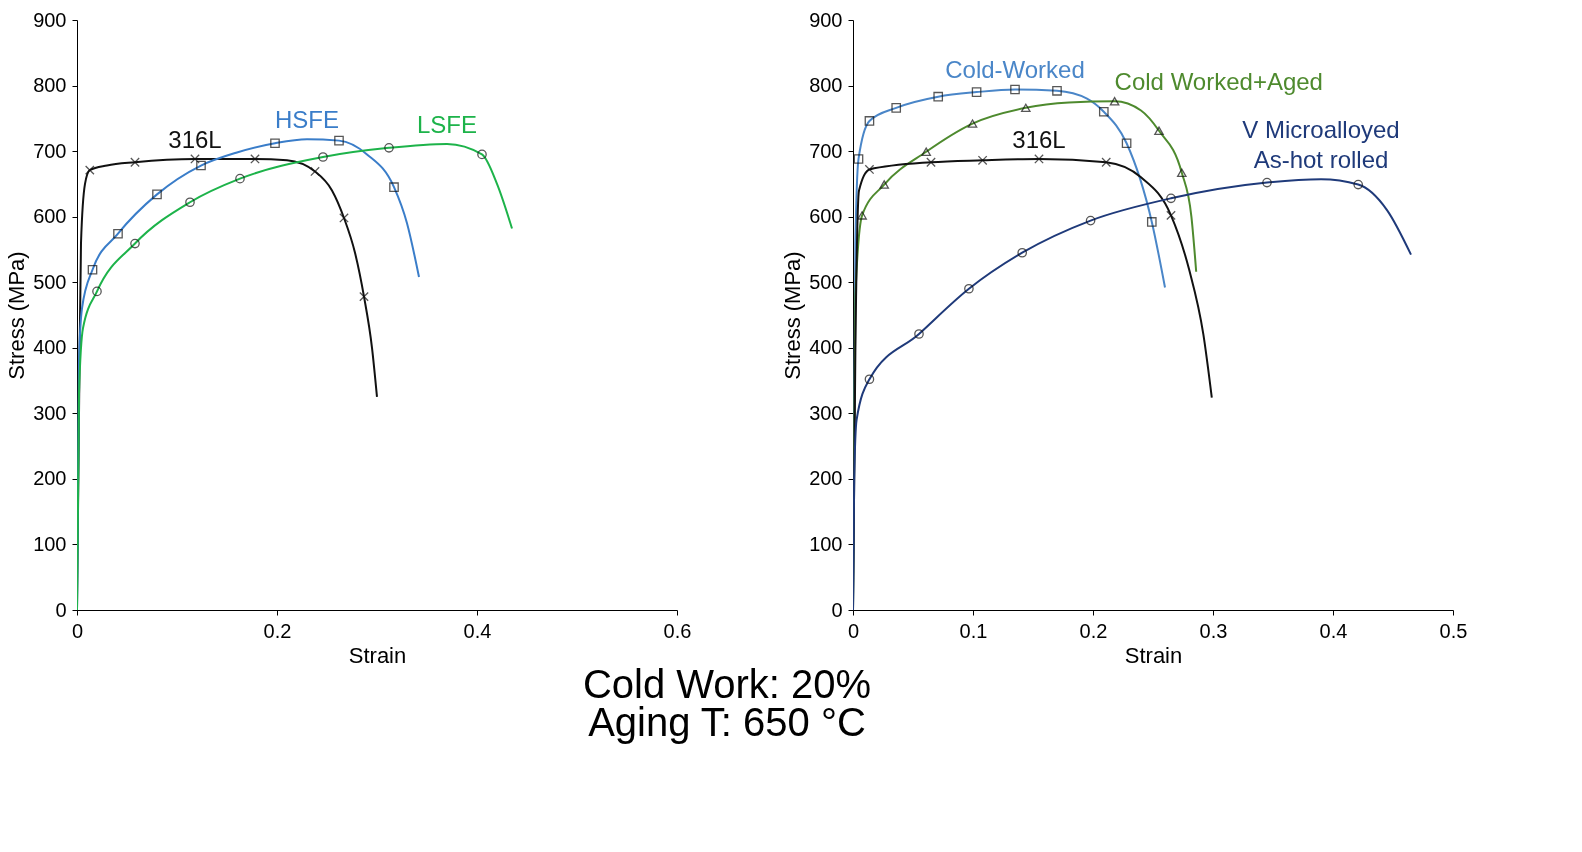  Describe the element at coordinates (1218, 82) in the screenshot. I see `series-label: Cold Worked+Aged` at that location.